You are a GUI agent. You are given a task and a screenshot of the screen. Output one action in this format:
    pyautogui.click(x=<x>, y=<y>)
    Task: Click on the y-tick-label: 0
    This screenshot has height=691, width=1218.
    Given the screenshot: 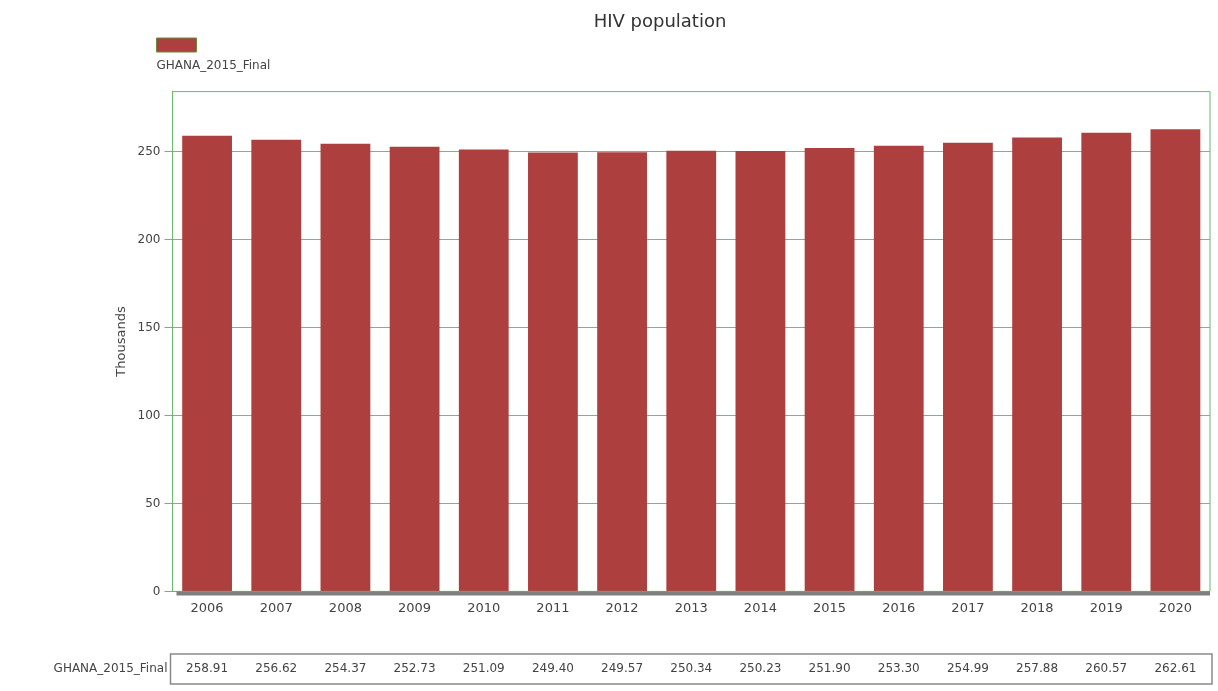 What is the action you would take?
    pyautogui.click(x=156, y=590)
    